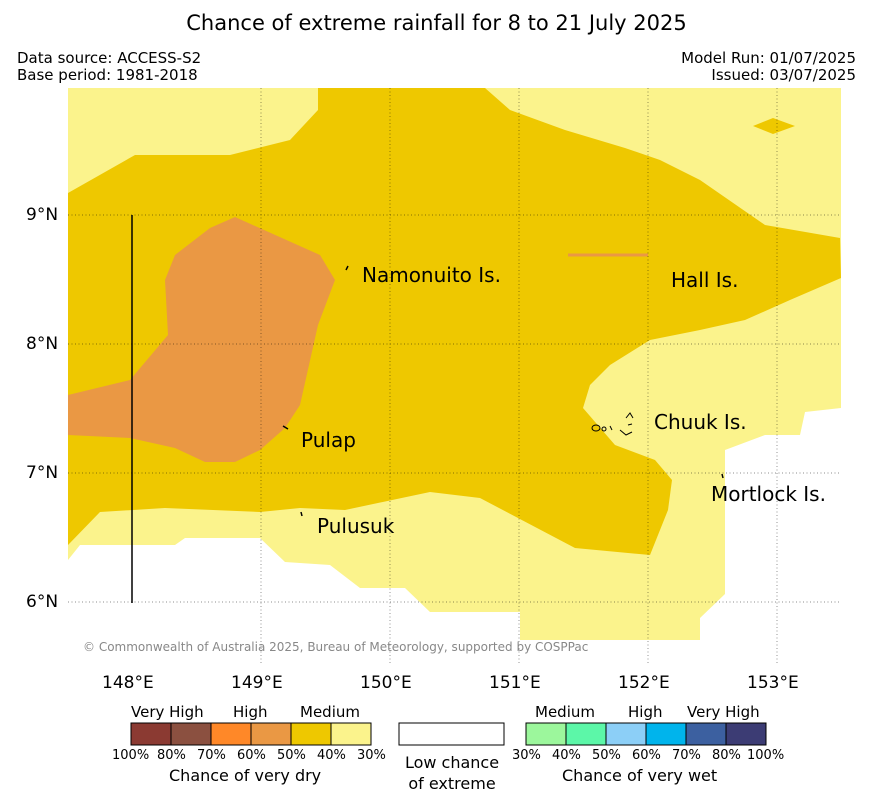  I want to click on wet-cat-medium: Medium, so click(565, 712).